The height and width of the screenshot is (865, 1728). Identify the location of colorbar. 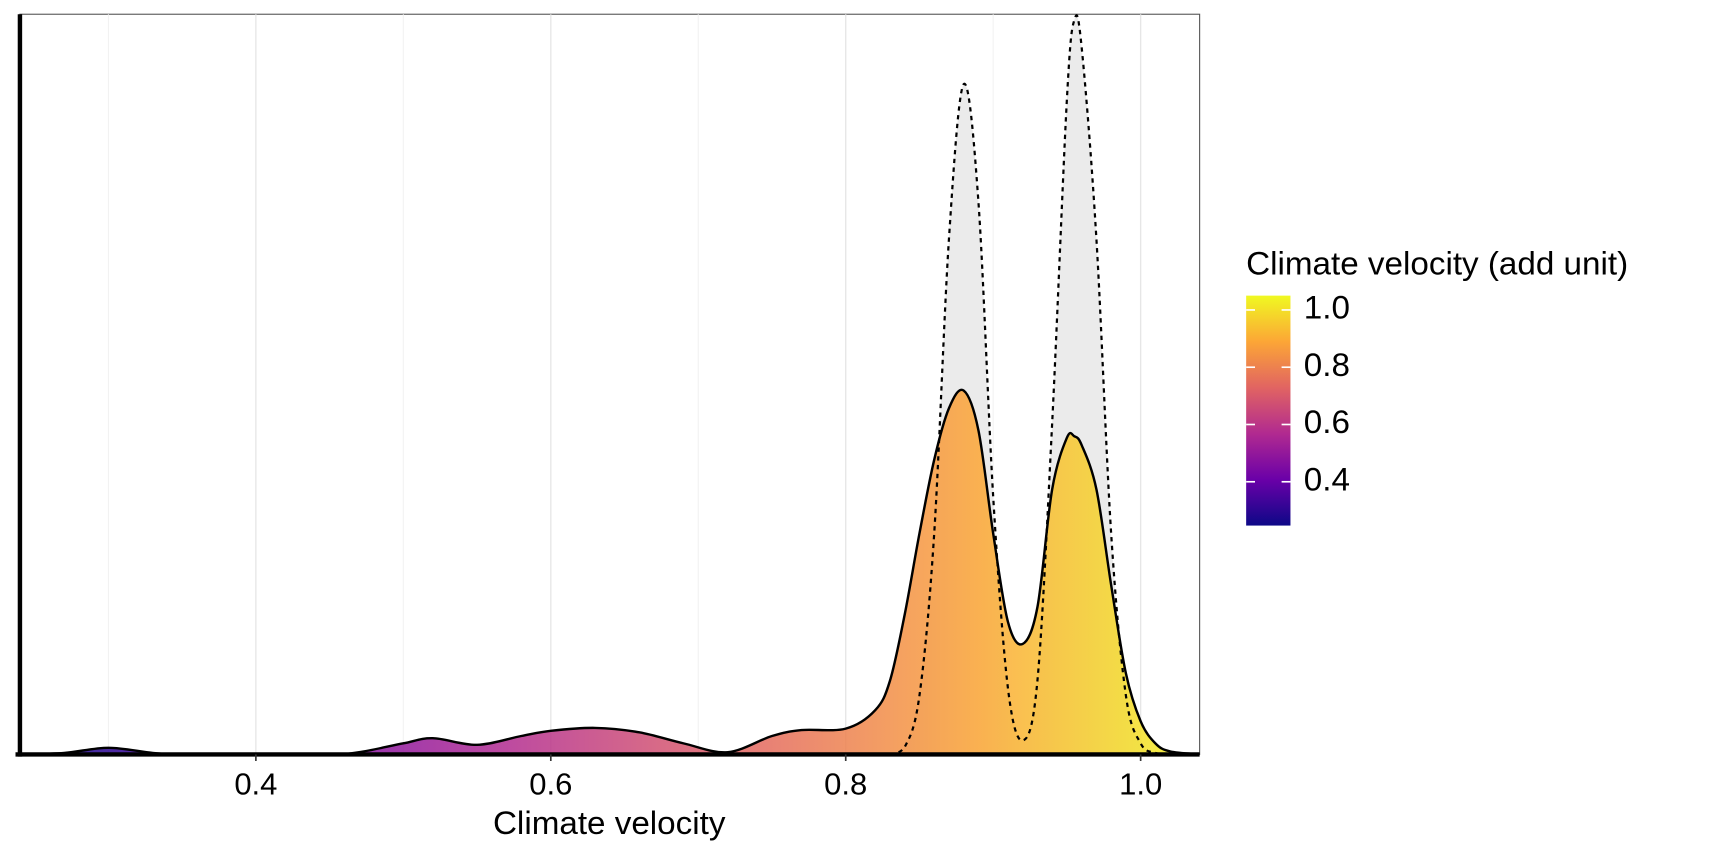
(1268, 410).